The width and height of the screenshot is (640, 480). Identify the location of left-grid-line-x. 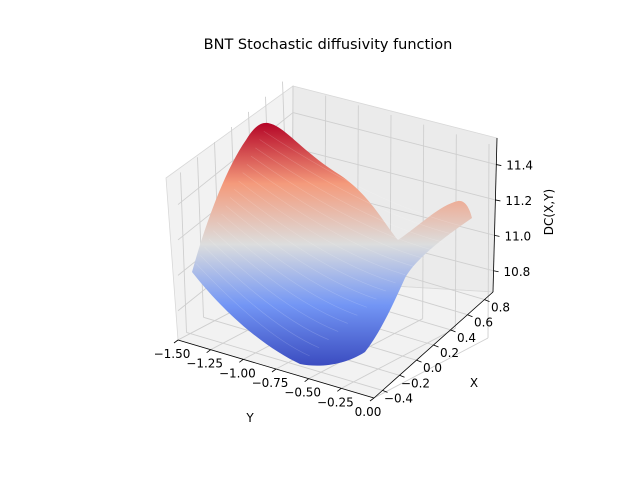
(183, 252).